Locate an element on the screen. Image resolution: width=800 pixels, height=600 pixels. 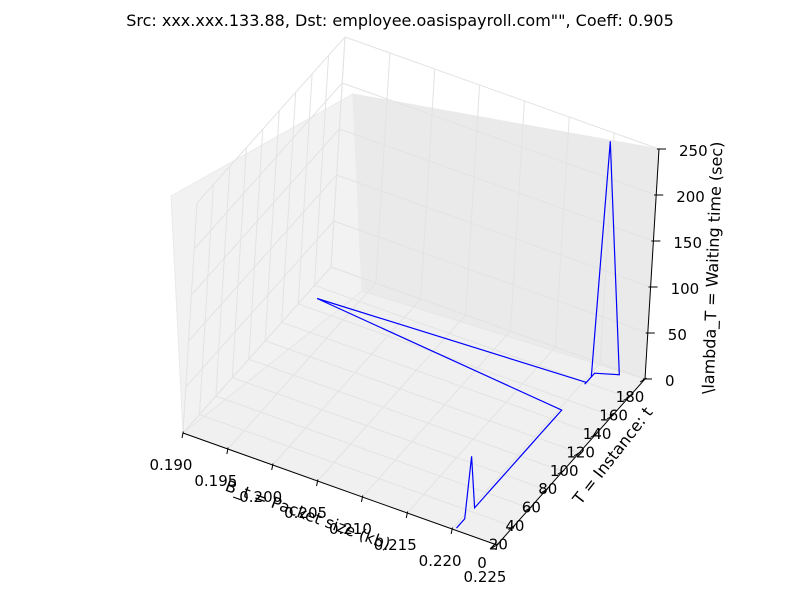
z-tick-label: 50 is located at coordinates (677, 335).